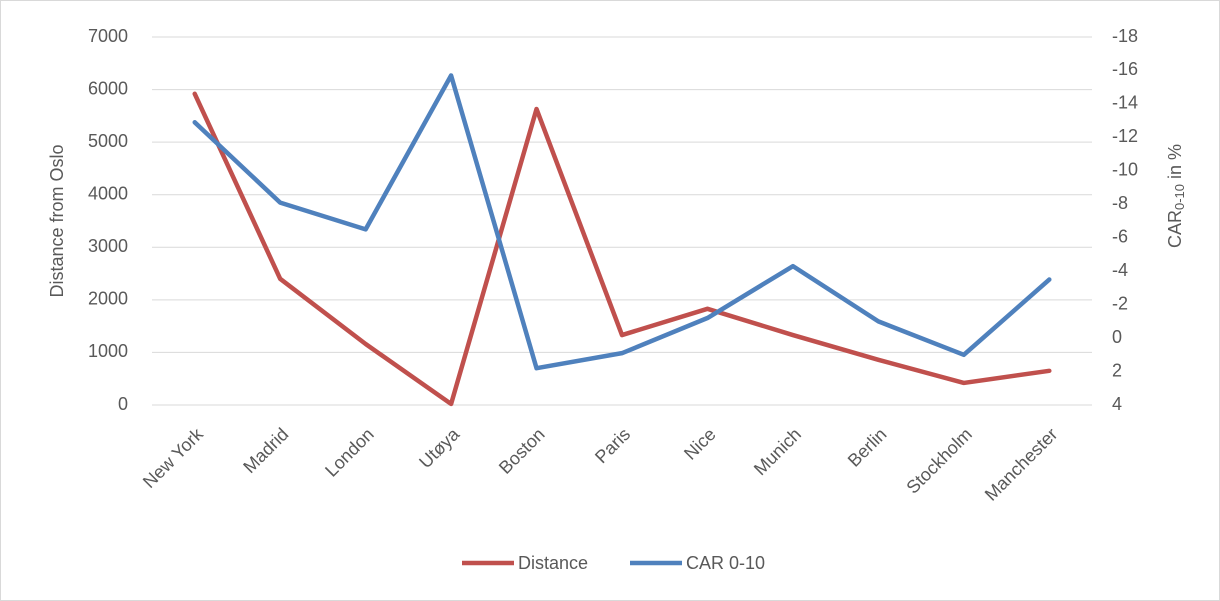 The height and width of the screenshot is (601, 1220). What do you see at coordinates (1120, 270) in the screenshot?
I see `y2-tick-label: -4` at bounding box center [1120, 270].